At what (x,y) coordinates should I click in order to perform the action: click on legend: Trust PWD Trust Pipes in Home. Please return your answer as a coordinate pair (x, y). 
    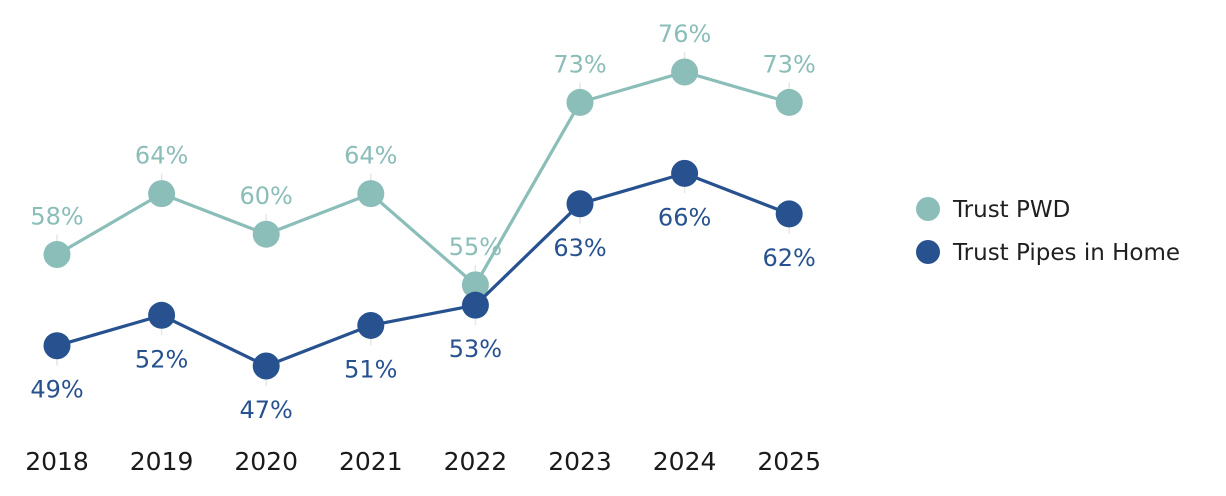
    Looking at the image, I should click on (1048, 231).